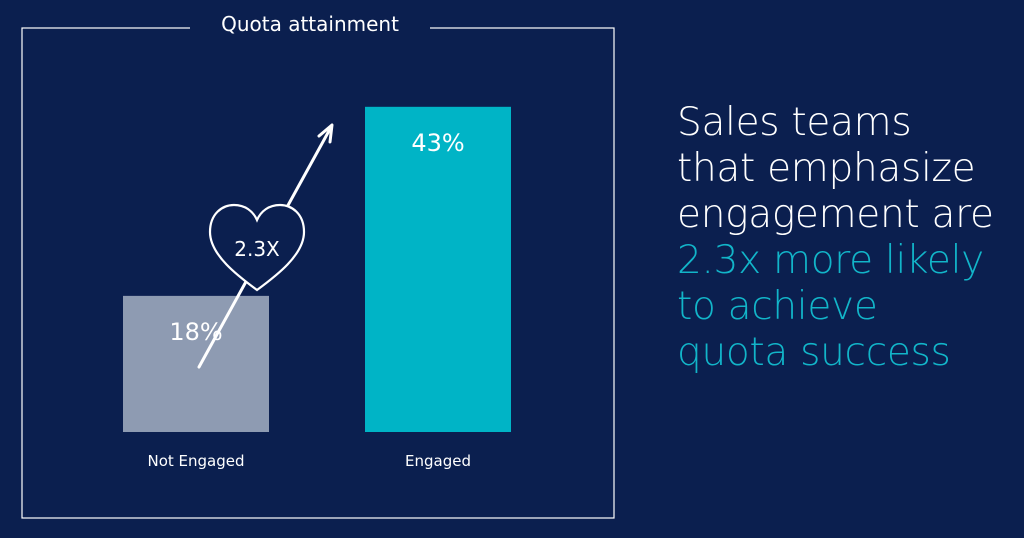  What do you see at coordinates (794, 122) in the screenshot?
I see `headline-line: Sales teams` at bounding box center [794, 122].